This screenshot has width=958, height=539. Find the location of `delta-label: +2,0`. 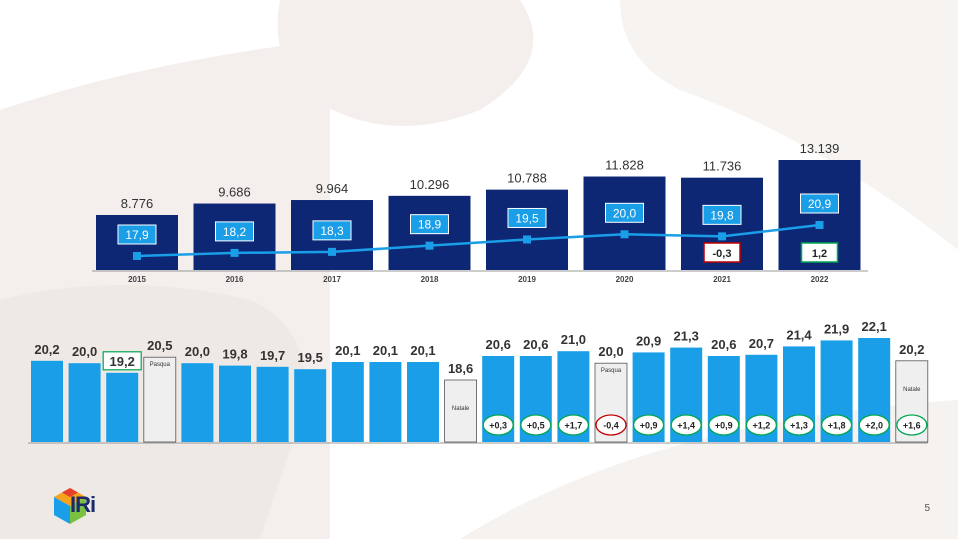

delta-label: +2,0 is located at coordinates (874, 426).